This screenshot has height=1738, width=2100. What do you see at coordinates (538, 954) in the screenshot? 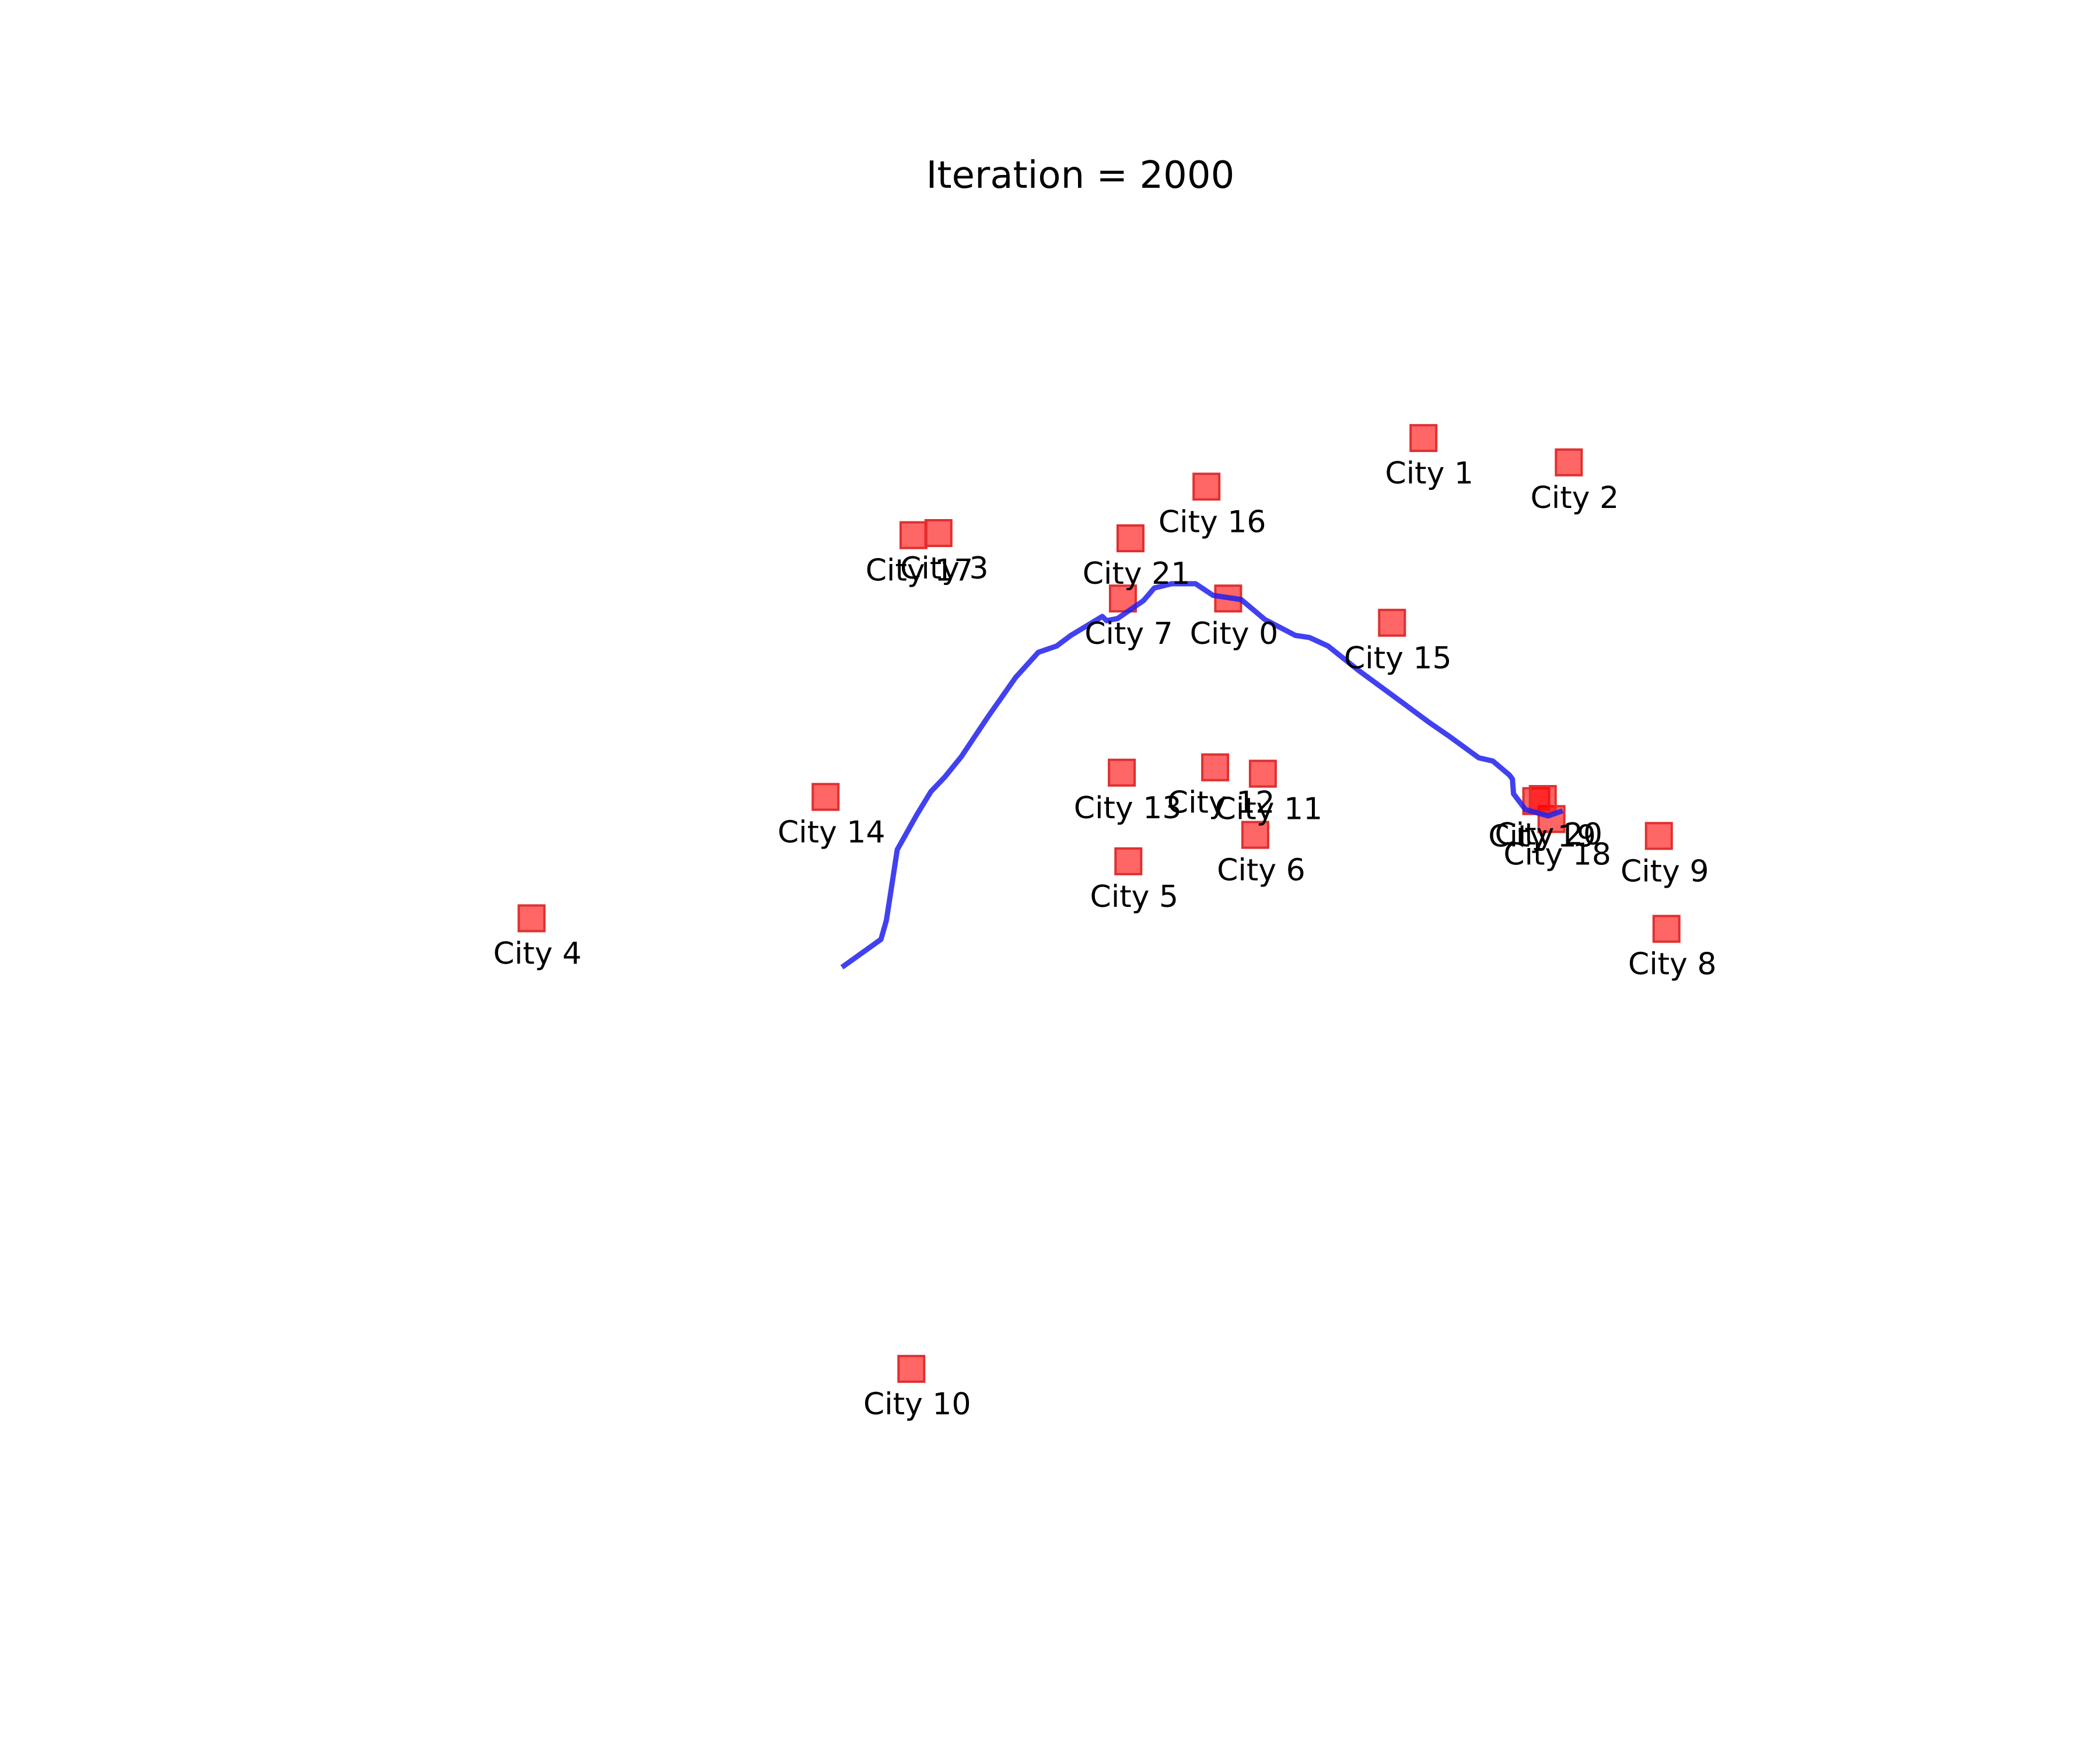
I see `city-label: City 4` at bounding box center [538, 954].